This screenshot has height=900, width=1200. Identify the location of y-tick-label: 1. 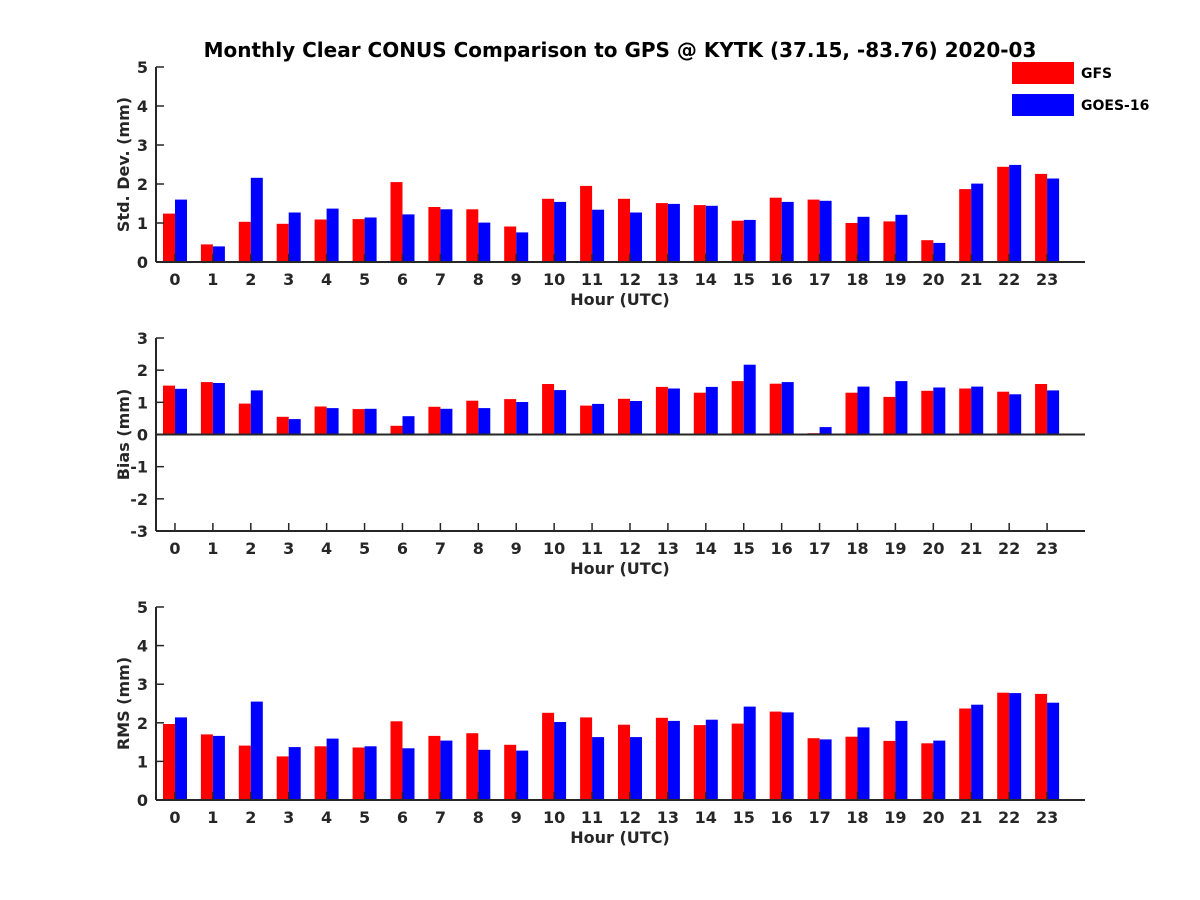
(142, 761).